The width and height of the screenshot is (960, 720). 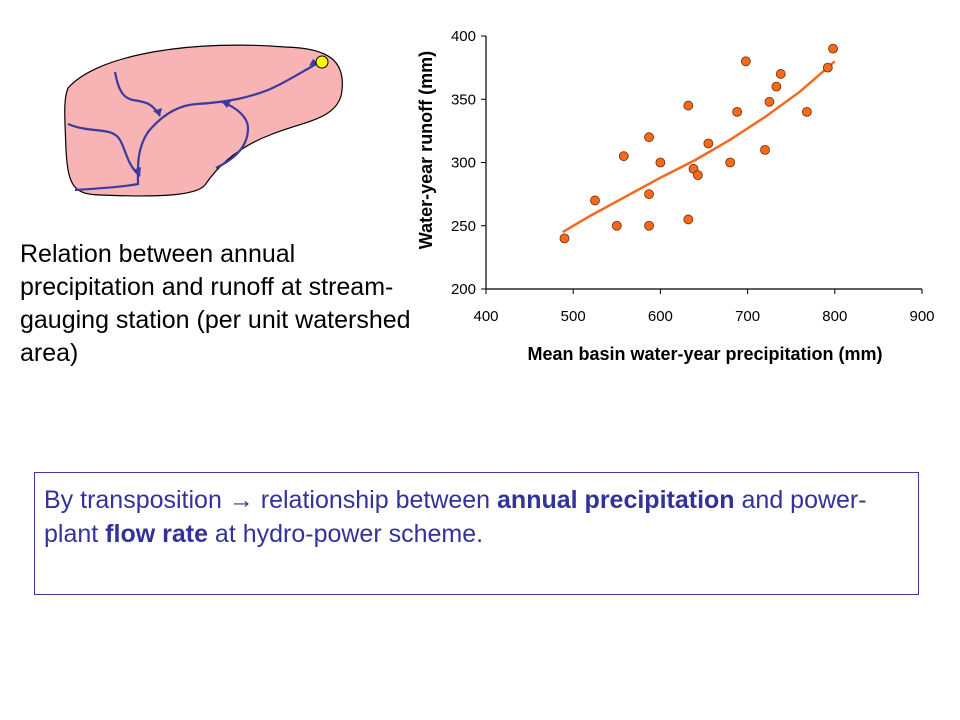 I want to click on x-tick-label: 900, so click(x=921, y=316).